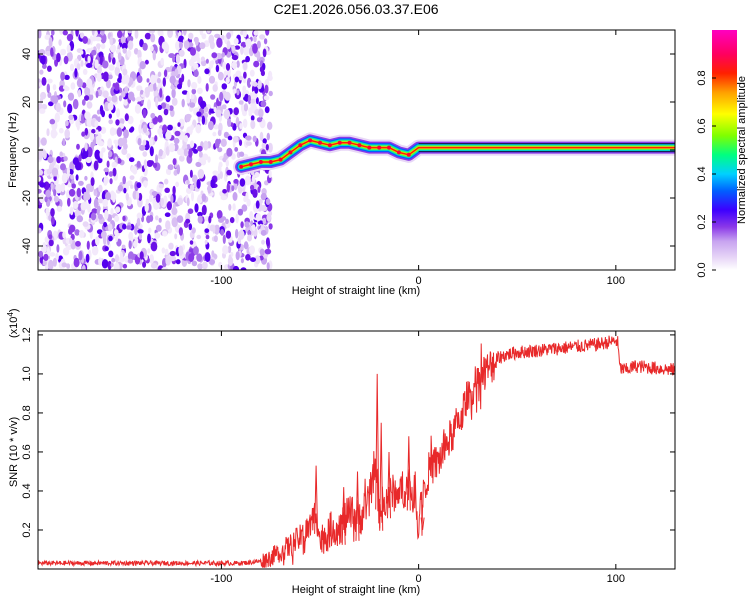 The image size is (750, 600). Describe the element at coordinates (616, 579) in the screenshot. I see `snr-x-tick-label: 100` at that location.